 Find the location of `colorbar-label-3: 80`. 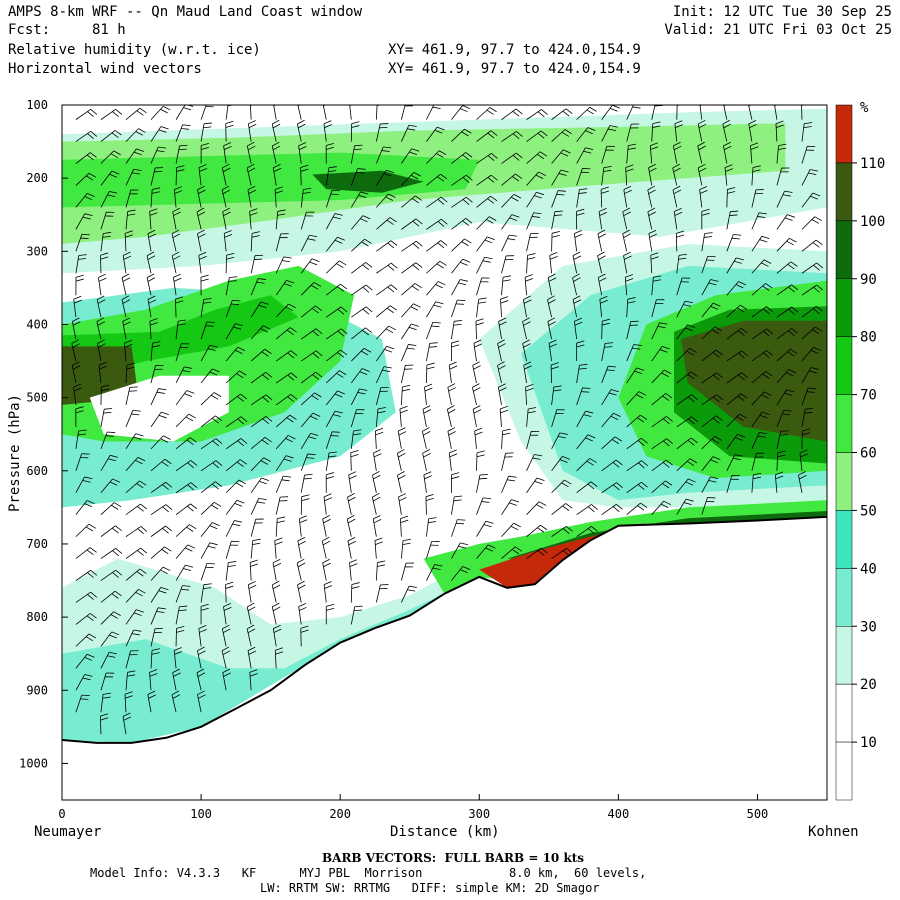

colorbar-label-3: 80 is located at coordinates (868, 338).